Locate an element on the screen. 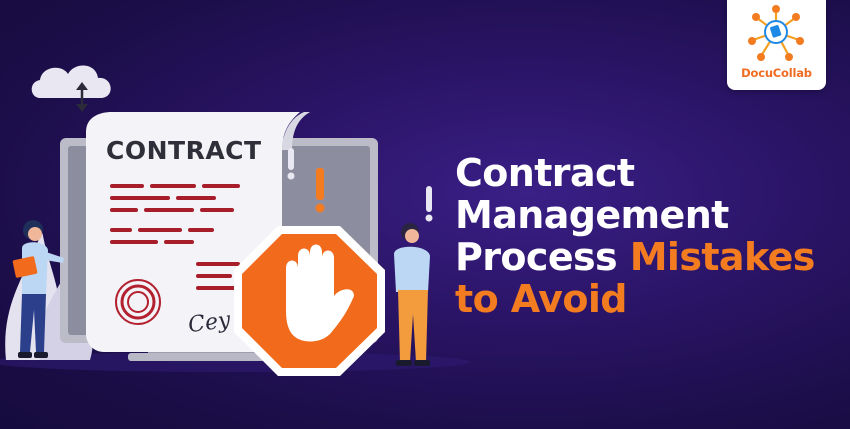 The width and height of the screenshot is (850, 429). person-woman is located at coordinates (38, 289).